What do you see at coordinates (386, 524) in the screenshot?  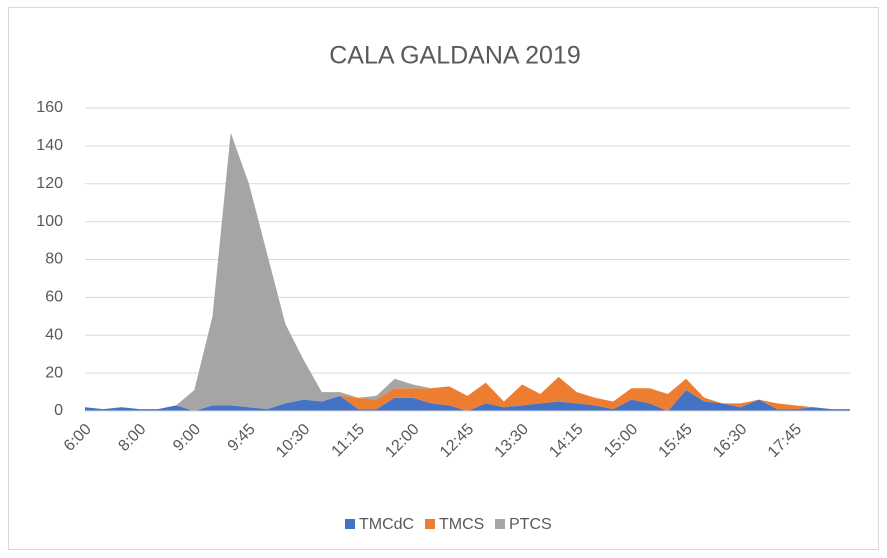 I see `legend-label: TMCdC` at bounding box center [386, 524].